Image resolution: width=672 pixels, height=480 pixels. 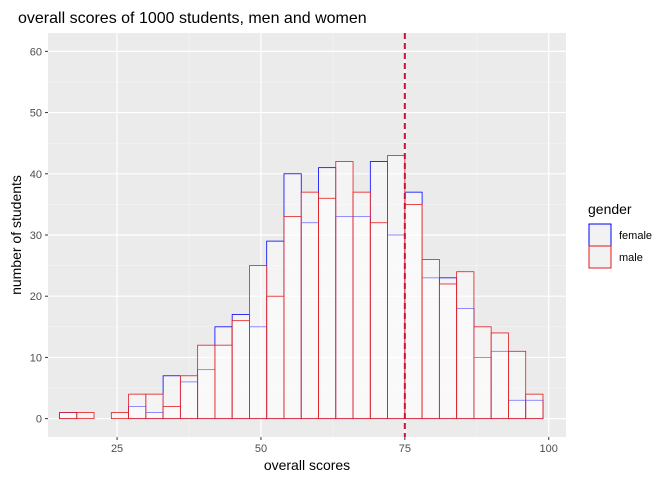 I want to click on y-tick-label: 60, so click(x=36, y=52).